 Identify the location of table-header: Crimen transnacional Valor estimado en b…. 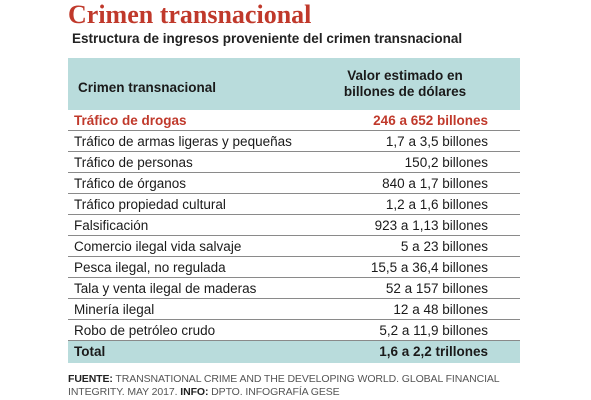
(294, 84).